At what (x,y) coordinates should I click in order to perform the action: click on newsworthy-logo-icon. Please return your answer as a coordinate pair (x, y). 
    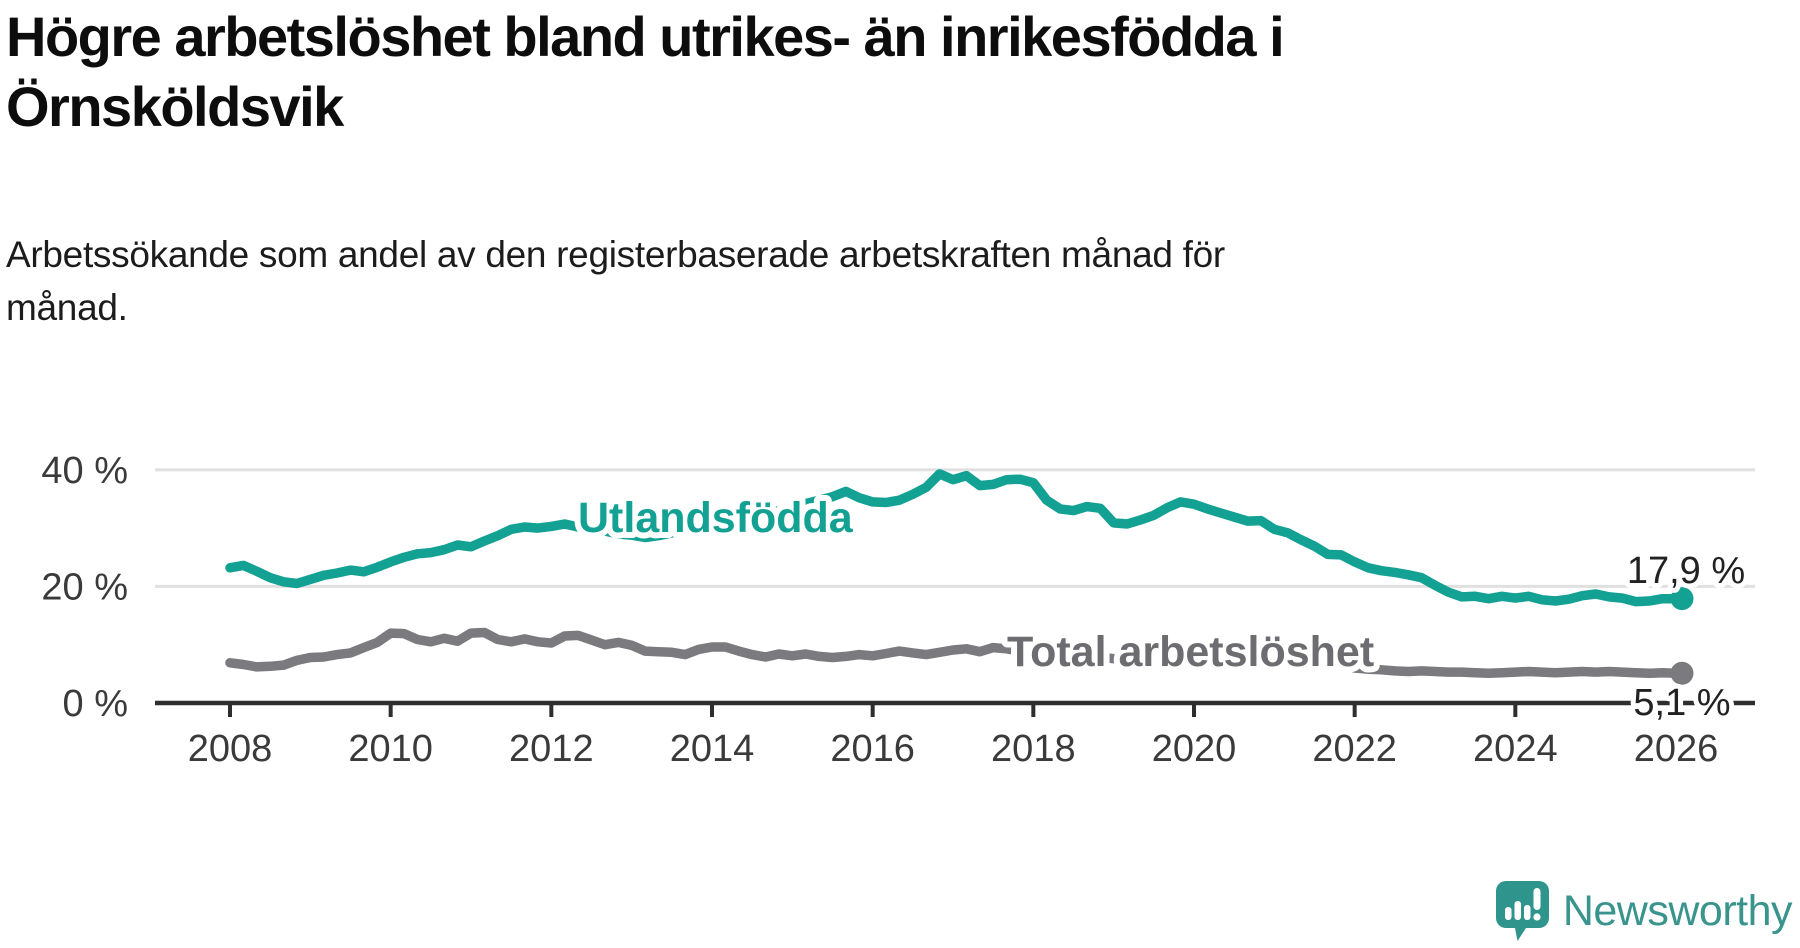
    Looking at the image, I should click on (1522, 911).